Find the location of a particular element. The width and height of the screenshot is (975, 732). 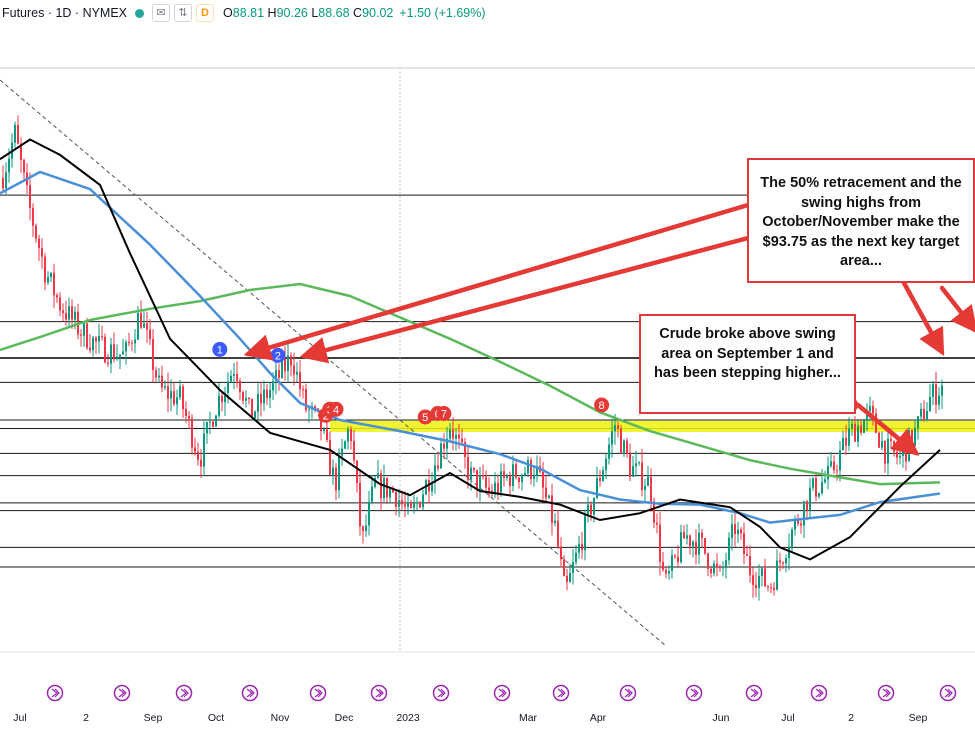

swing-marker-label: 8 is located at coordinates (602, 406).